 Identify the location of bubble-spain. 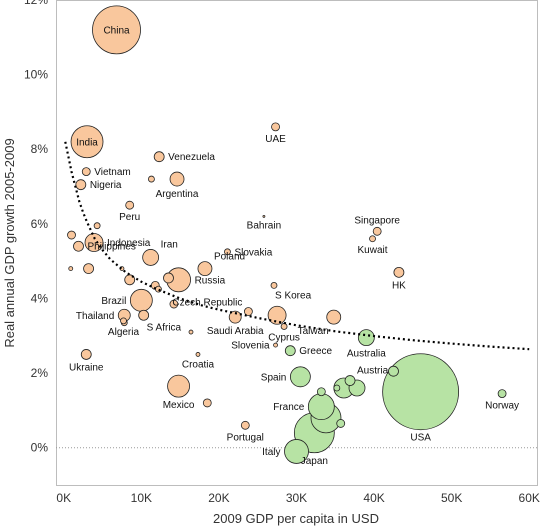
(300, 377).